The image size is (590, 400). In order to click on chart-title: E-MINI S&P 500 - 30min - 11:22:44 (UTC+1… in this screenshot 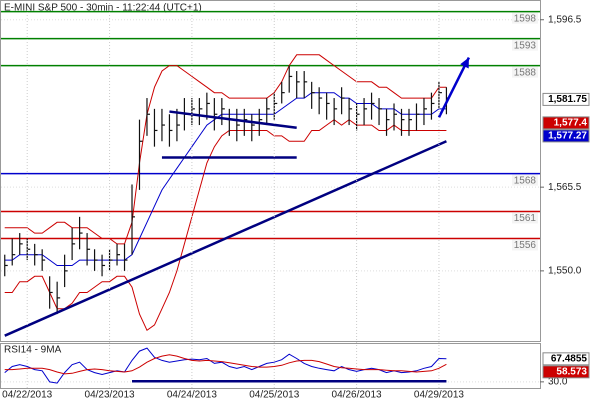, I will do `click(103, 8)`.